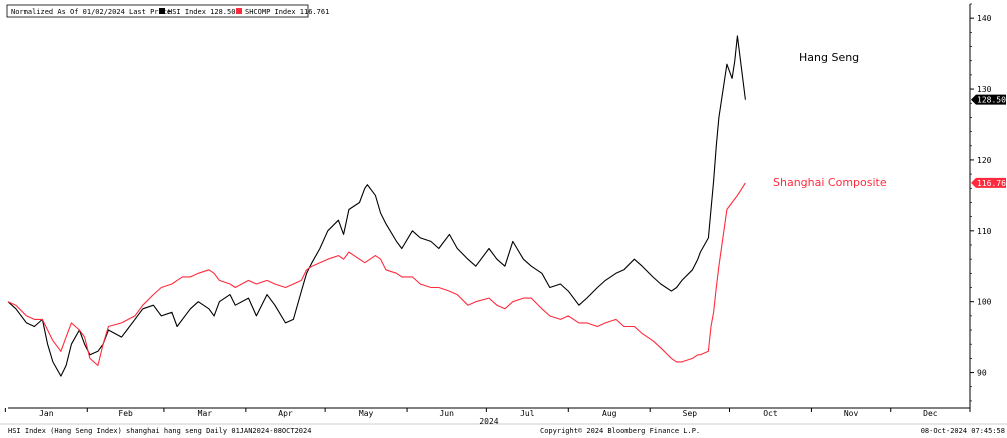  I want to click on y-tick-label: 90, so click(982, 373).